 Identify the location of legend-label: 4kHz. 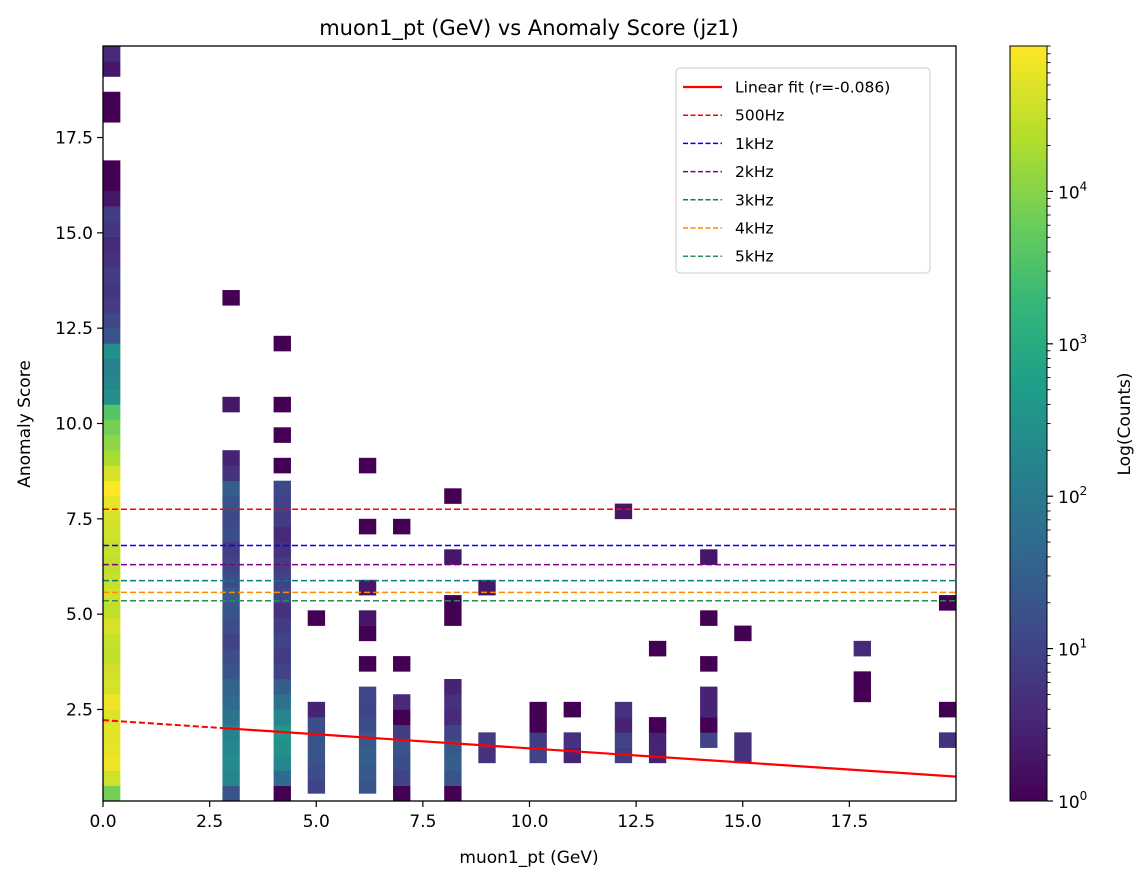
(754, 229).